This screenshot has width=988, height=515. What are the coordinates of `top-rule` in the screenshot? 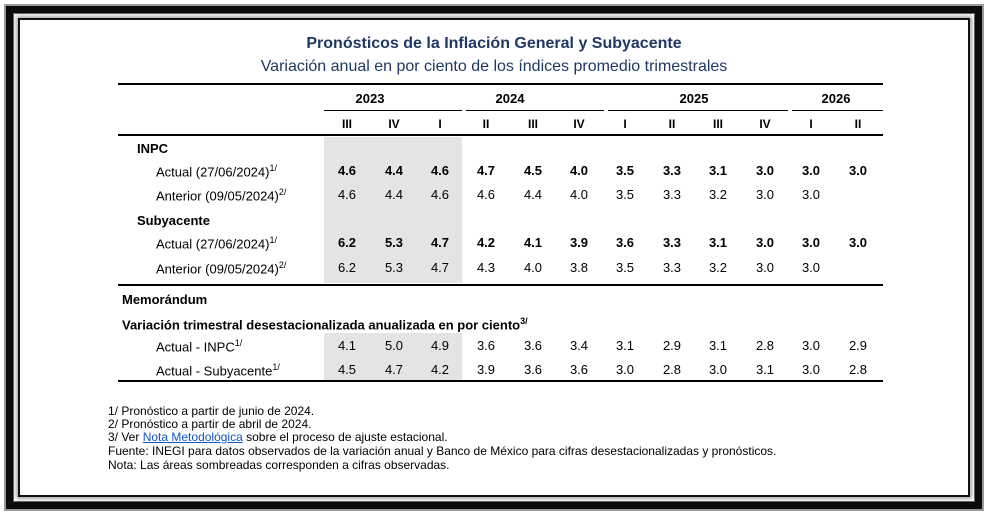 It's located at (500, 84).